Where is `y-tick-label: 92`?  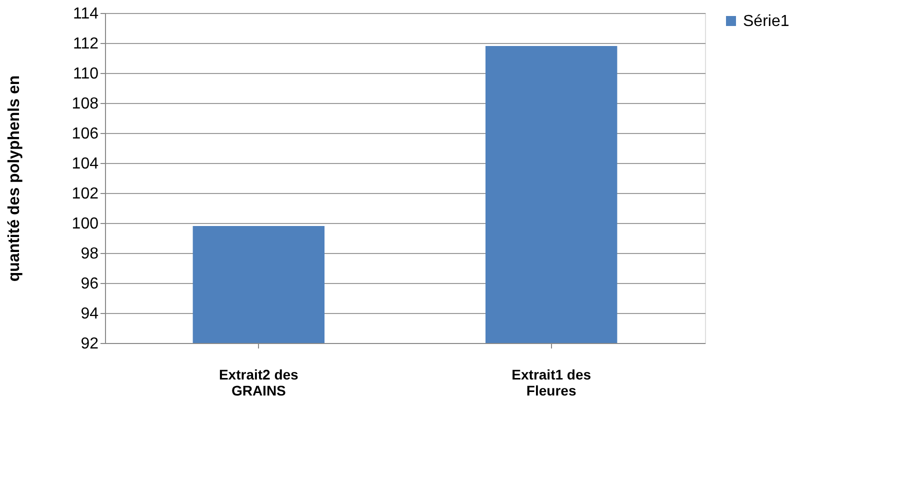 y-tick-label: 92 is located at coordinates (89, 344).